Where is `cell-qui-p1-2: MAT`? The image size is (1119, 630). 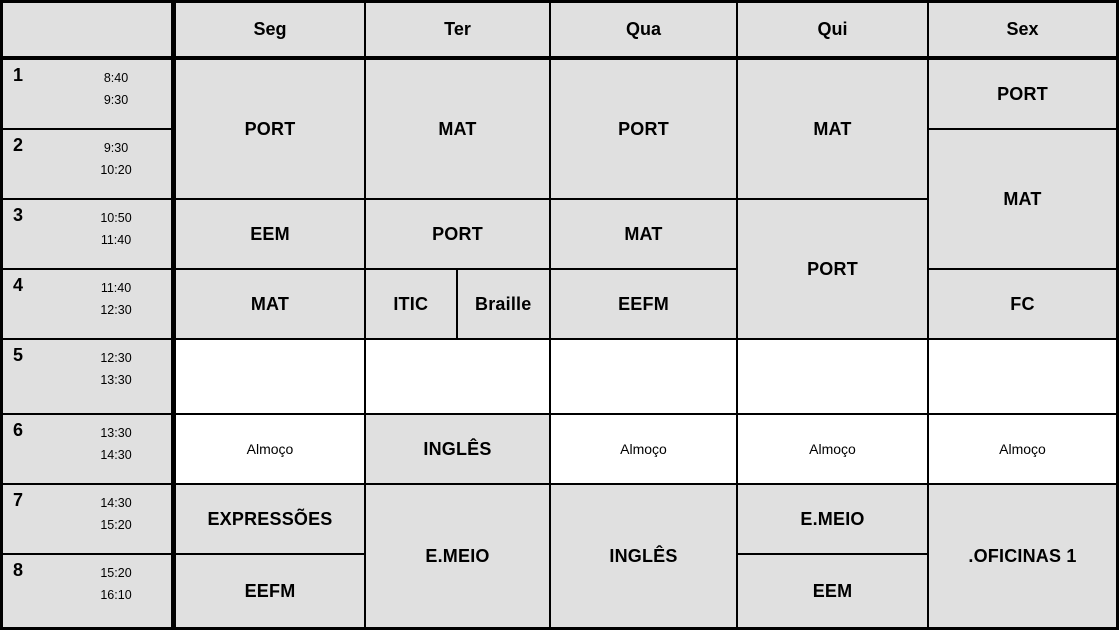 cell-qui-p1-2: MAT is located at coordinates (833, 130).